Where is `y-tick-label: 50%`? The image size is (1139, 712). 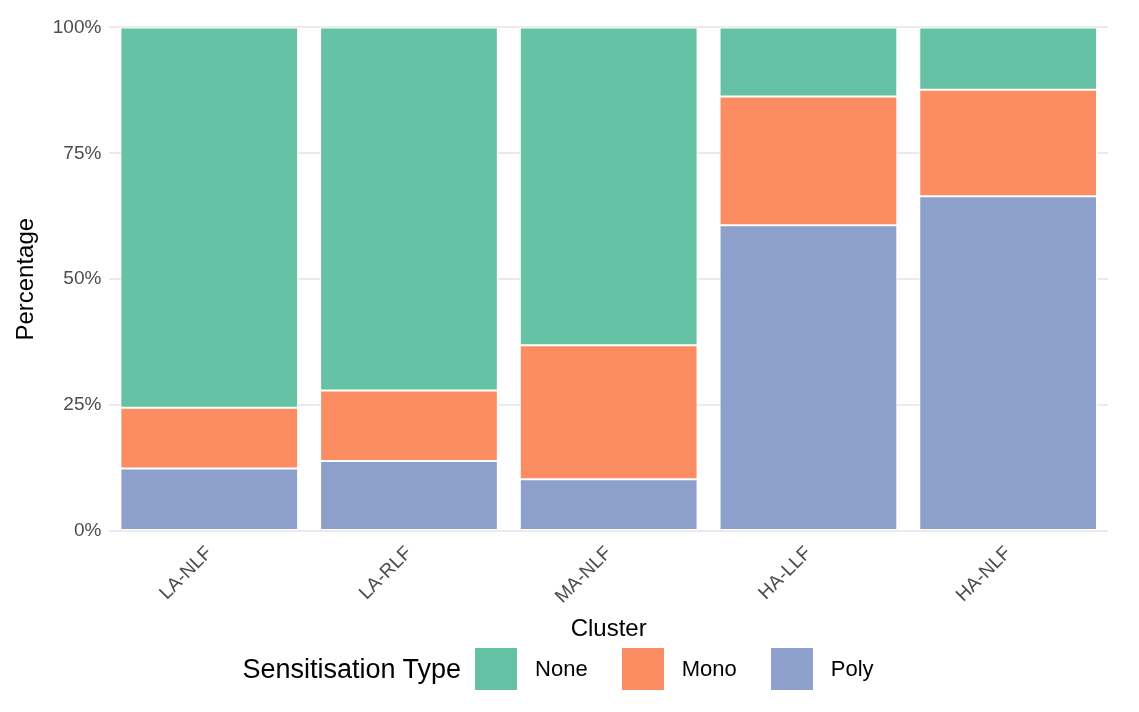 y-tick-label: 50% is located at coordinates (82, 278).